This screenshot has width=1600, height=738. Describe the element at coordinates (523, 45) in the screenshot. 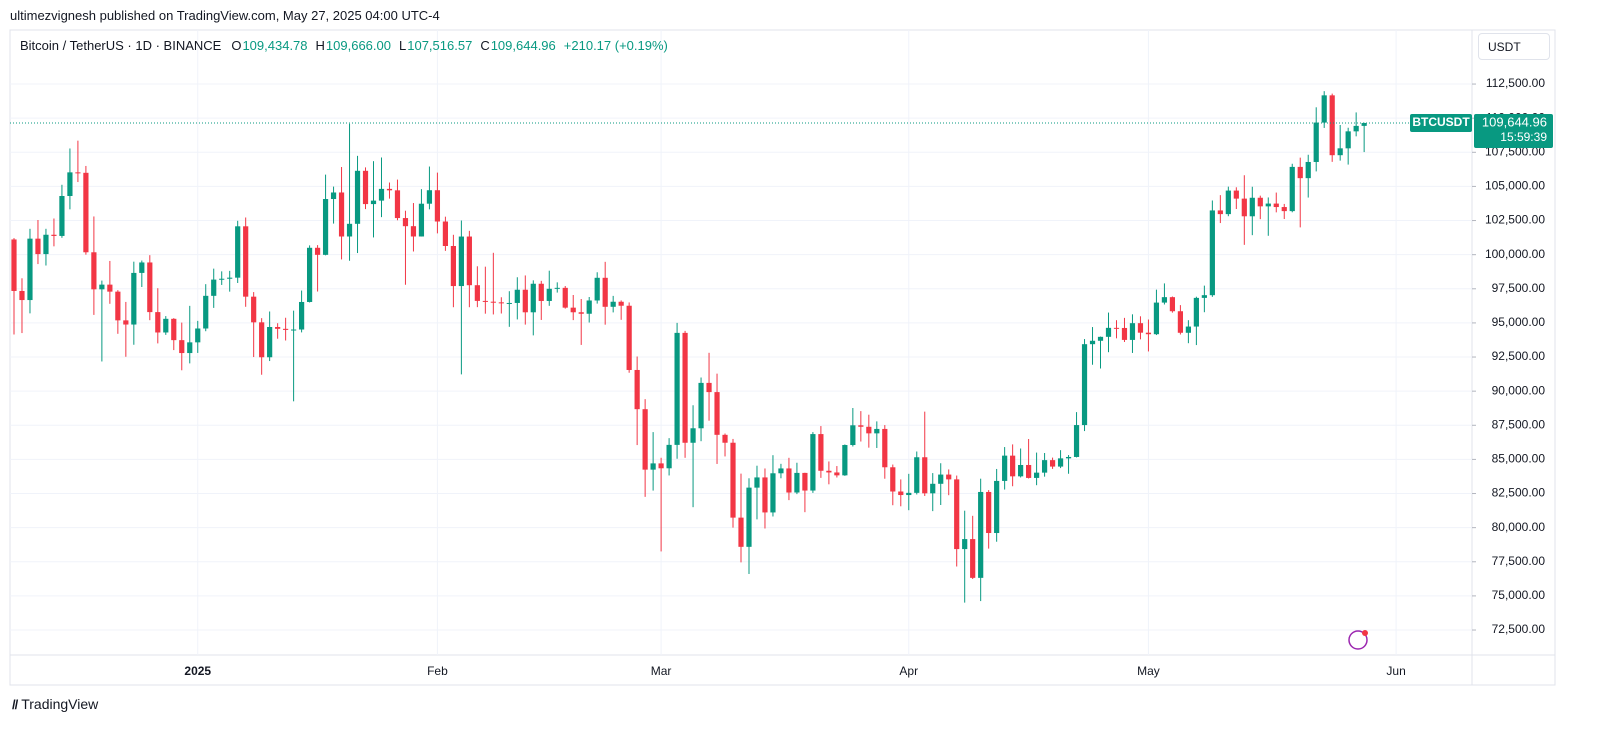

I see `field-value: 109,644.96` at that location.